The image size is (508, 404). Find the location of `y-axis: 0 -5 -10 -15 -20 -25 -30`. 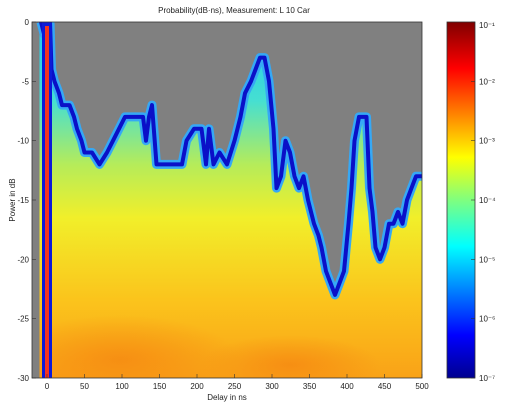

y-axis: 0 -5 -10 -15 -20 -25 -30 is located at coordinates (26, 200).